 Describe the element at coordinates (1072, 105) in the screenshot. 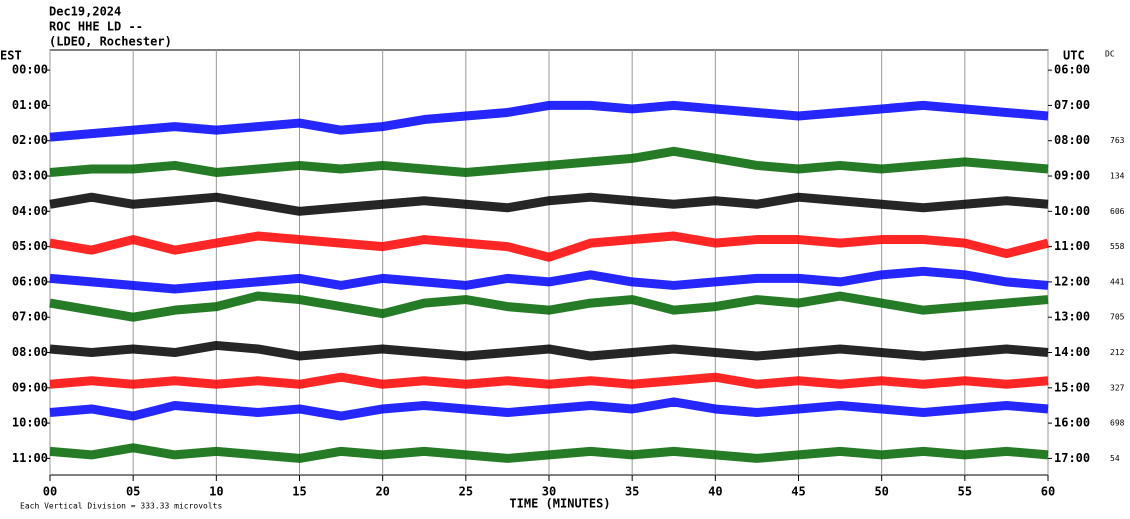

I see `utc-label: 07:00` at that location.